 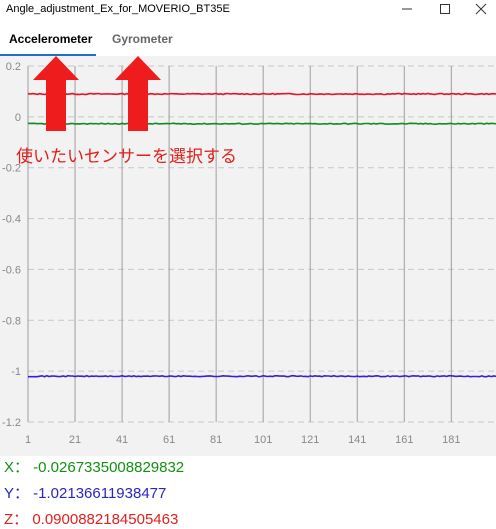 I want to click on x-tick-label: 161, so click(x=404, y=440).